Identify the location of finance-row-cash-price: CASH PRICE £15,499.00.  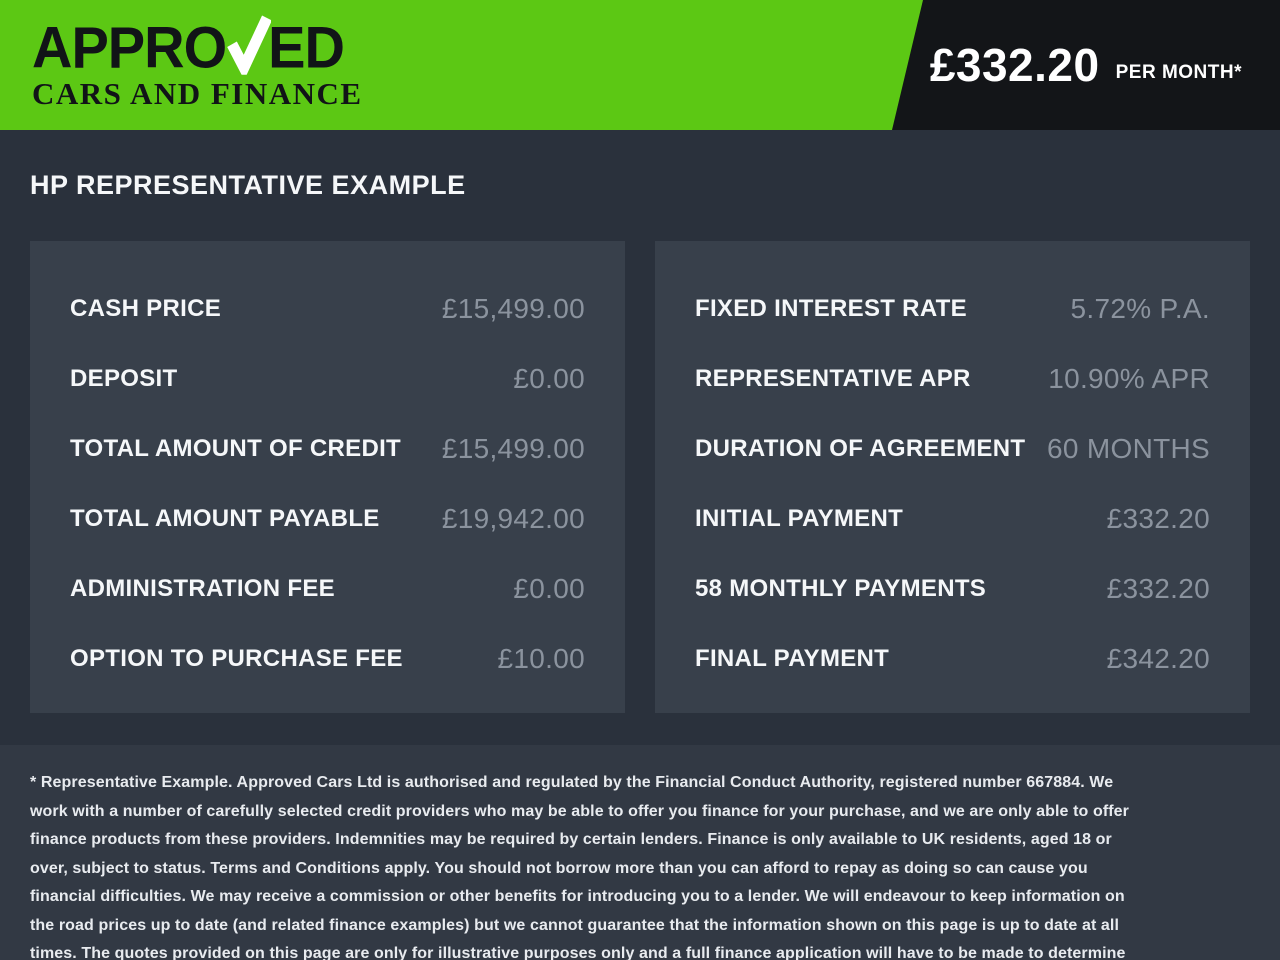
(327, 309).